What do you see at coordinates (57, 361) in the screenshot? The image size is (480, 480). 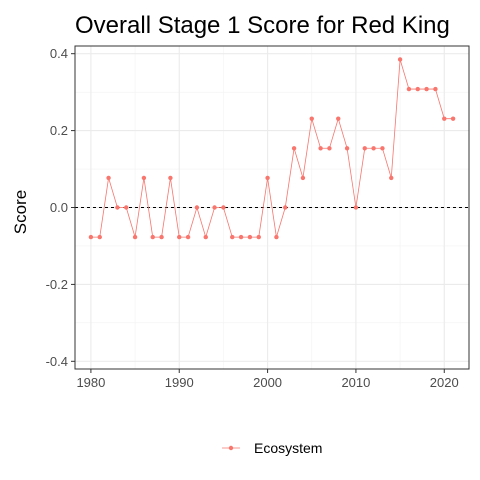 I see `y-tick-label: -0.4` at bounding box center [57, 361].